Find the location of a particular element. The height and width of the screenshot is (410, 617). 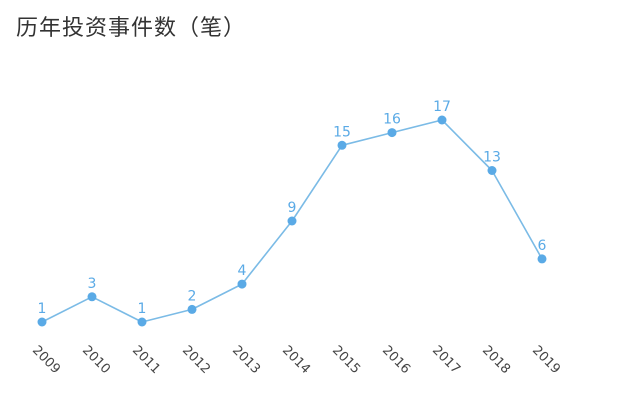

data-point-2015 is located at coordinates (342, 145).